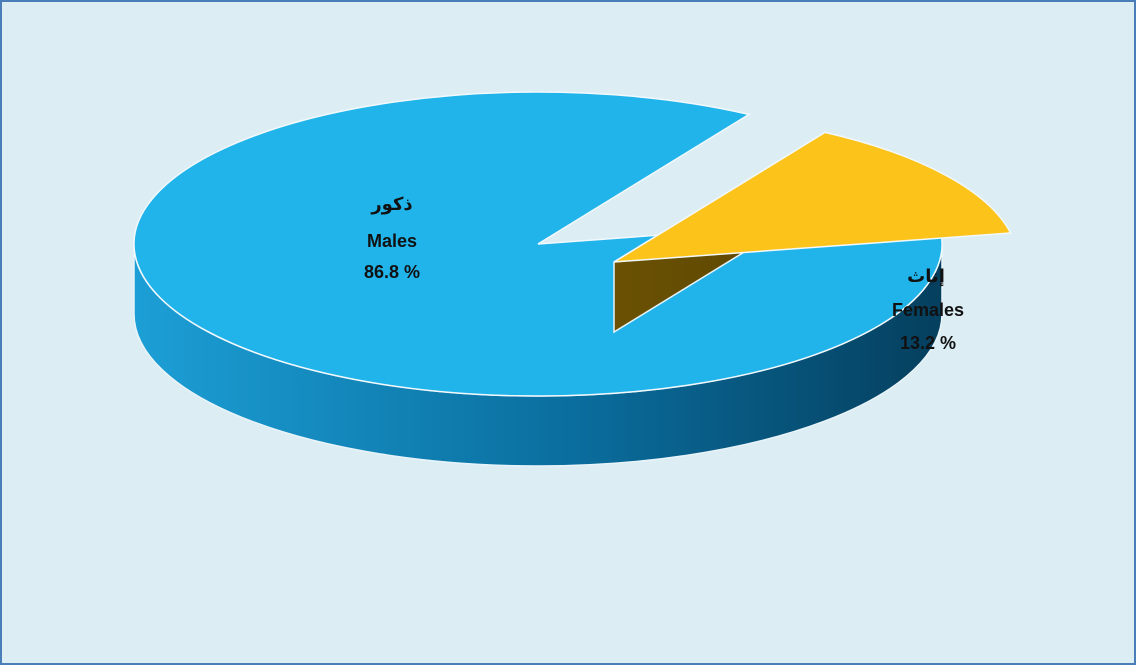 The image size is (1136, 667). I want to click on slice-top-females, so click(812, 197).